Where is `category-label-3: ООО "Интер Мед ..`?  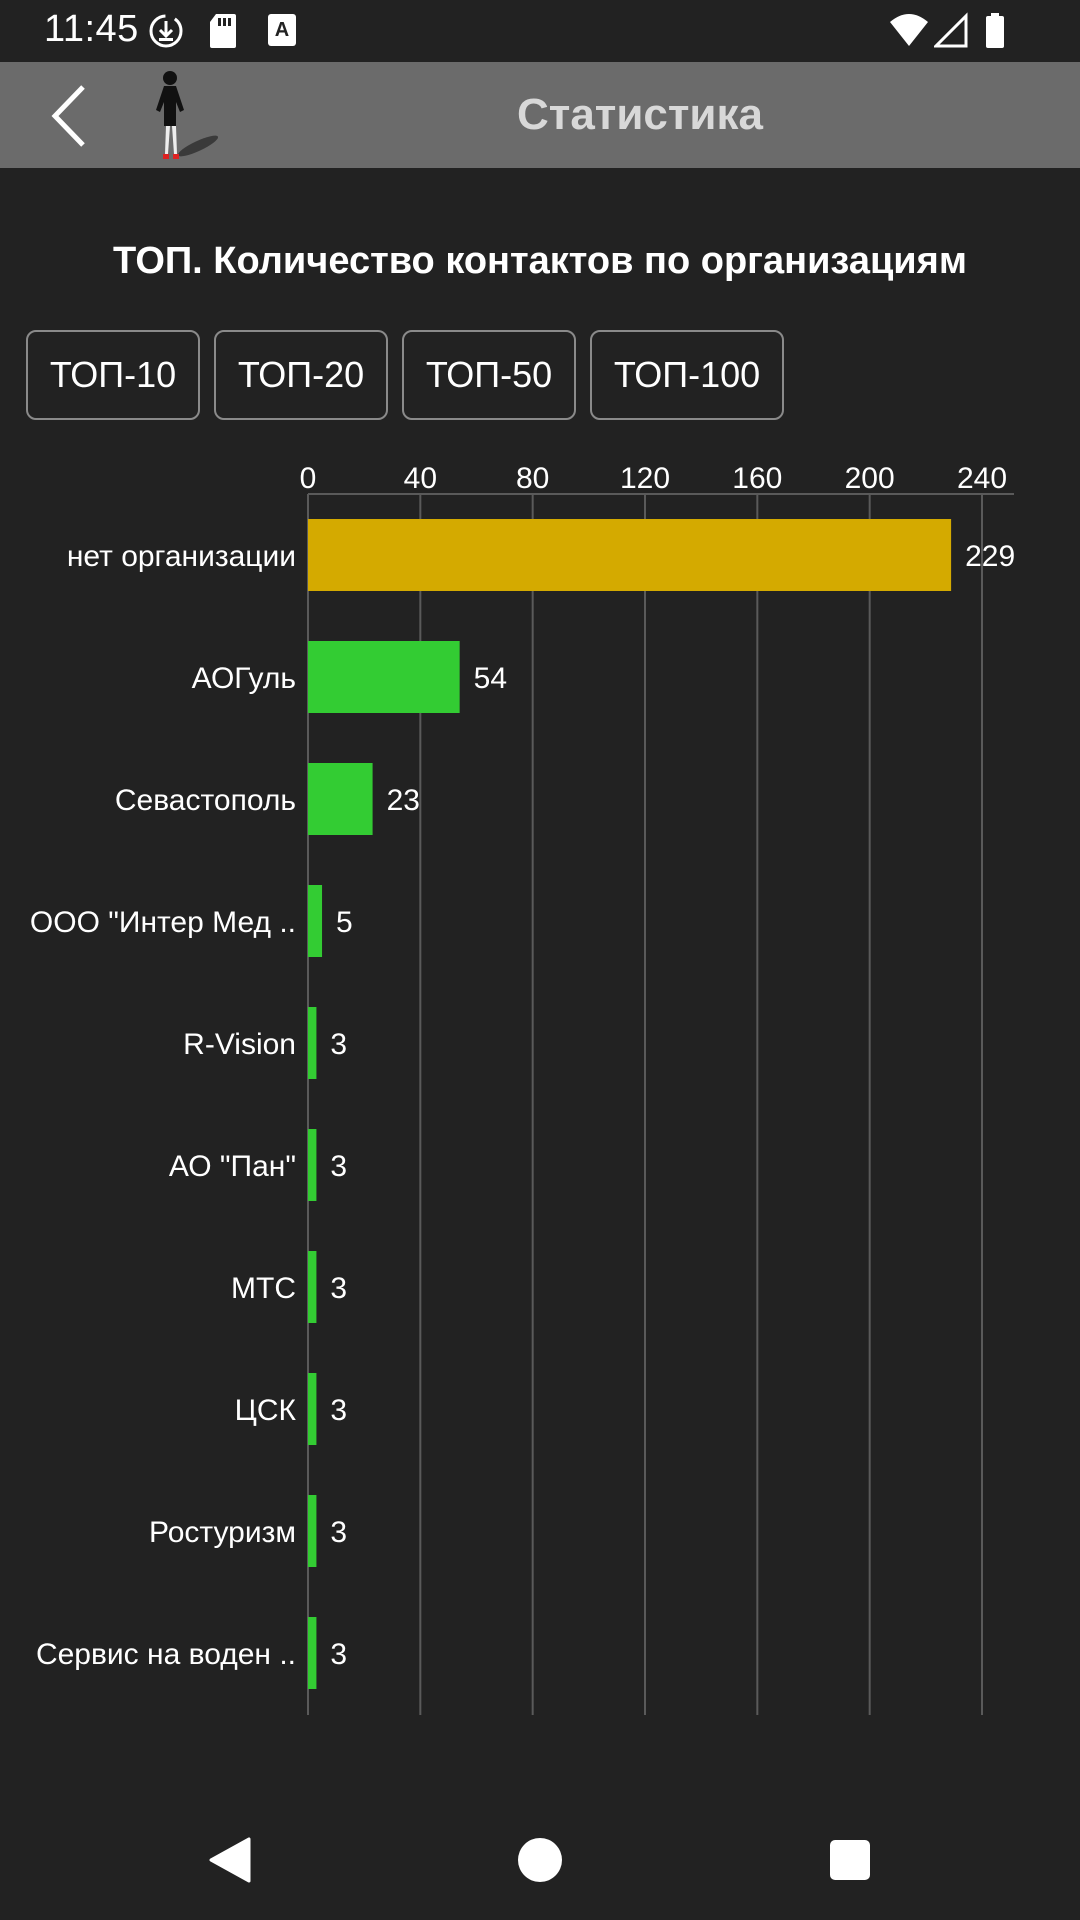
category-label-3: ООО "Интер Мед .. is located at coordinates (163, 922).